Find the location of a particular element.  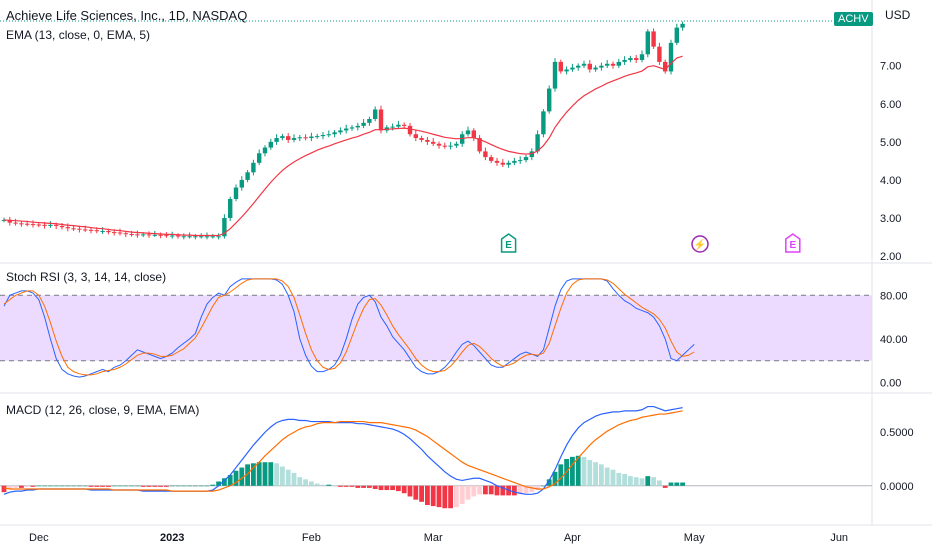

time-tick-label: Mar is located at coordinates (433, 538).